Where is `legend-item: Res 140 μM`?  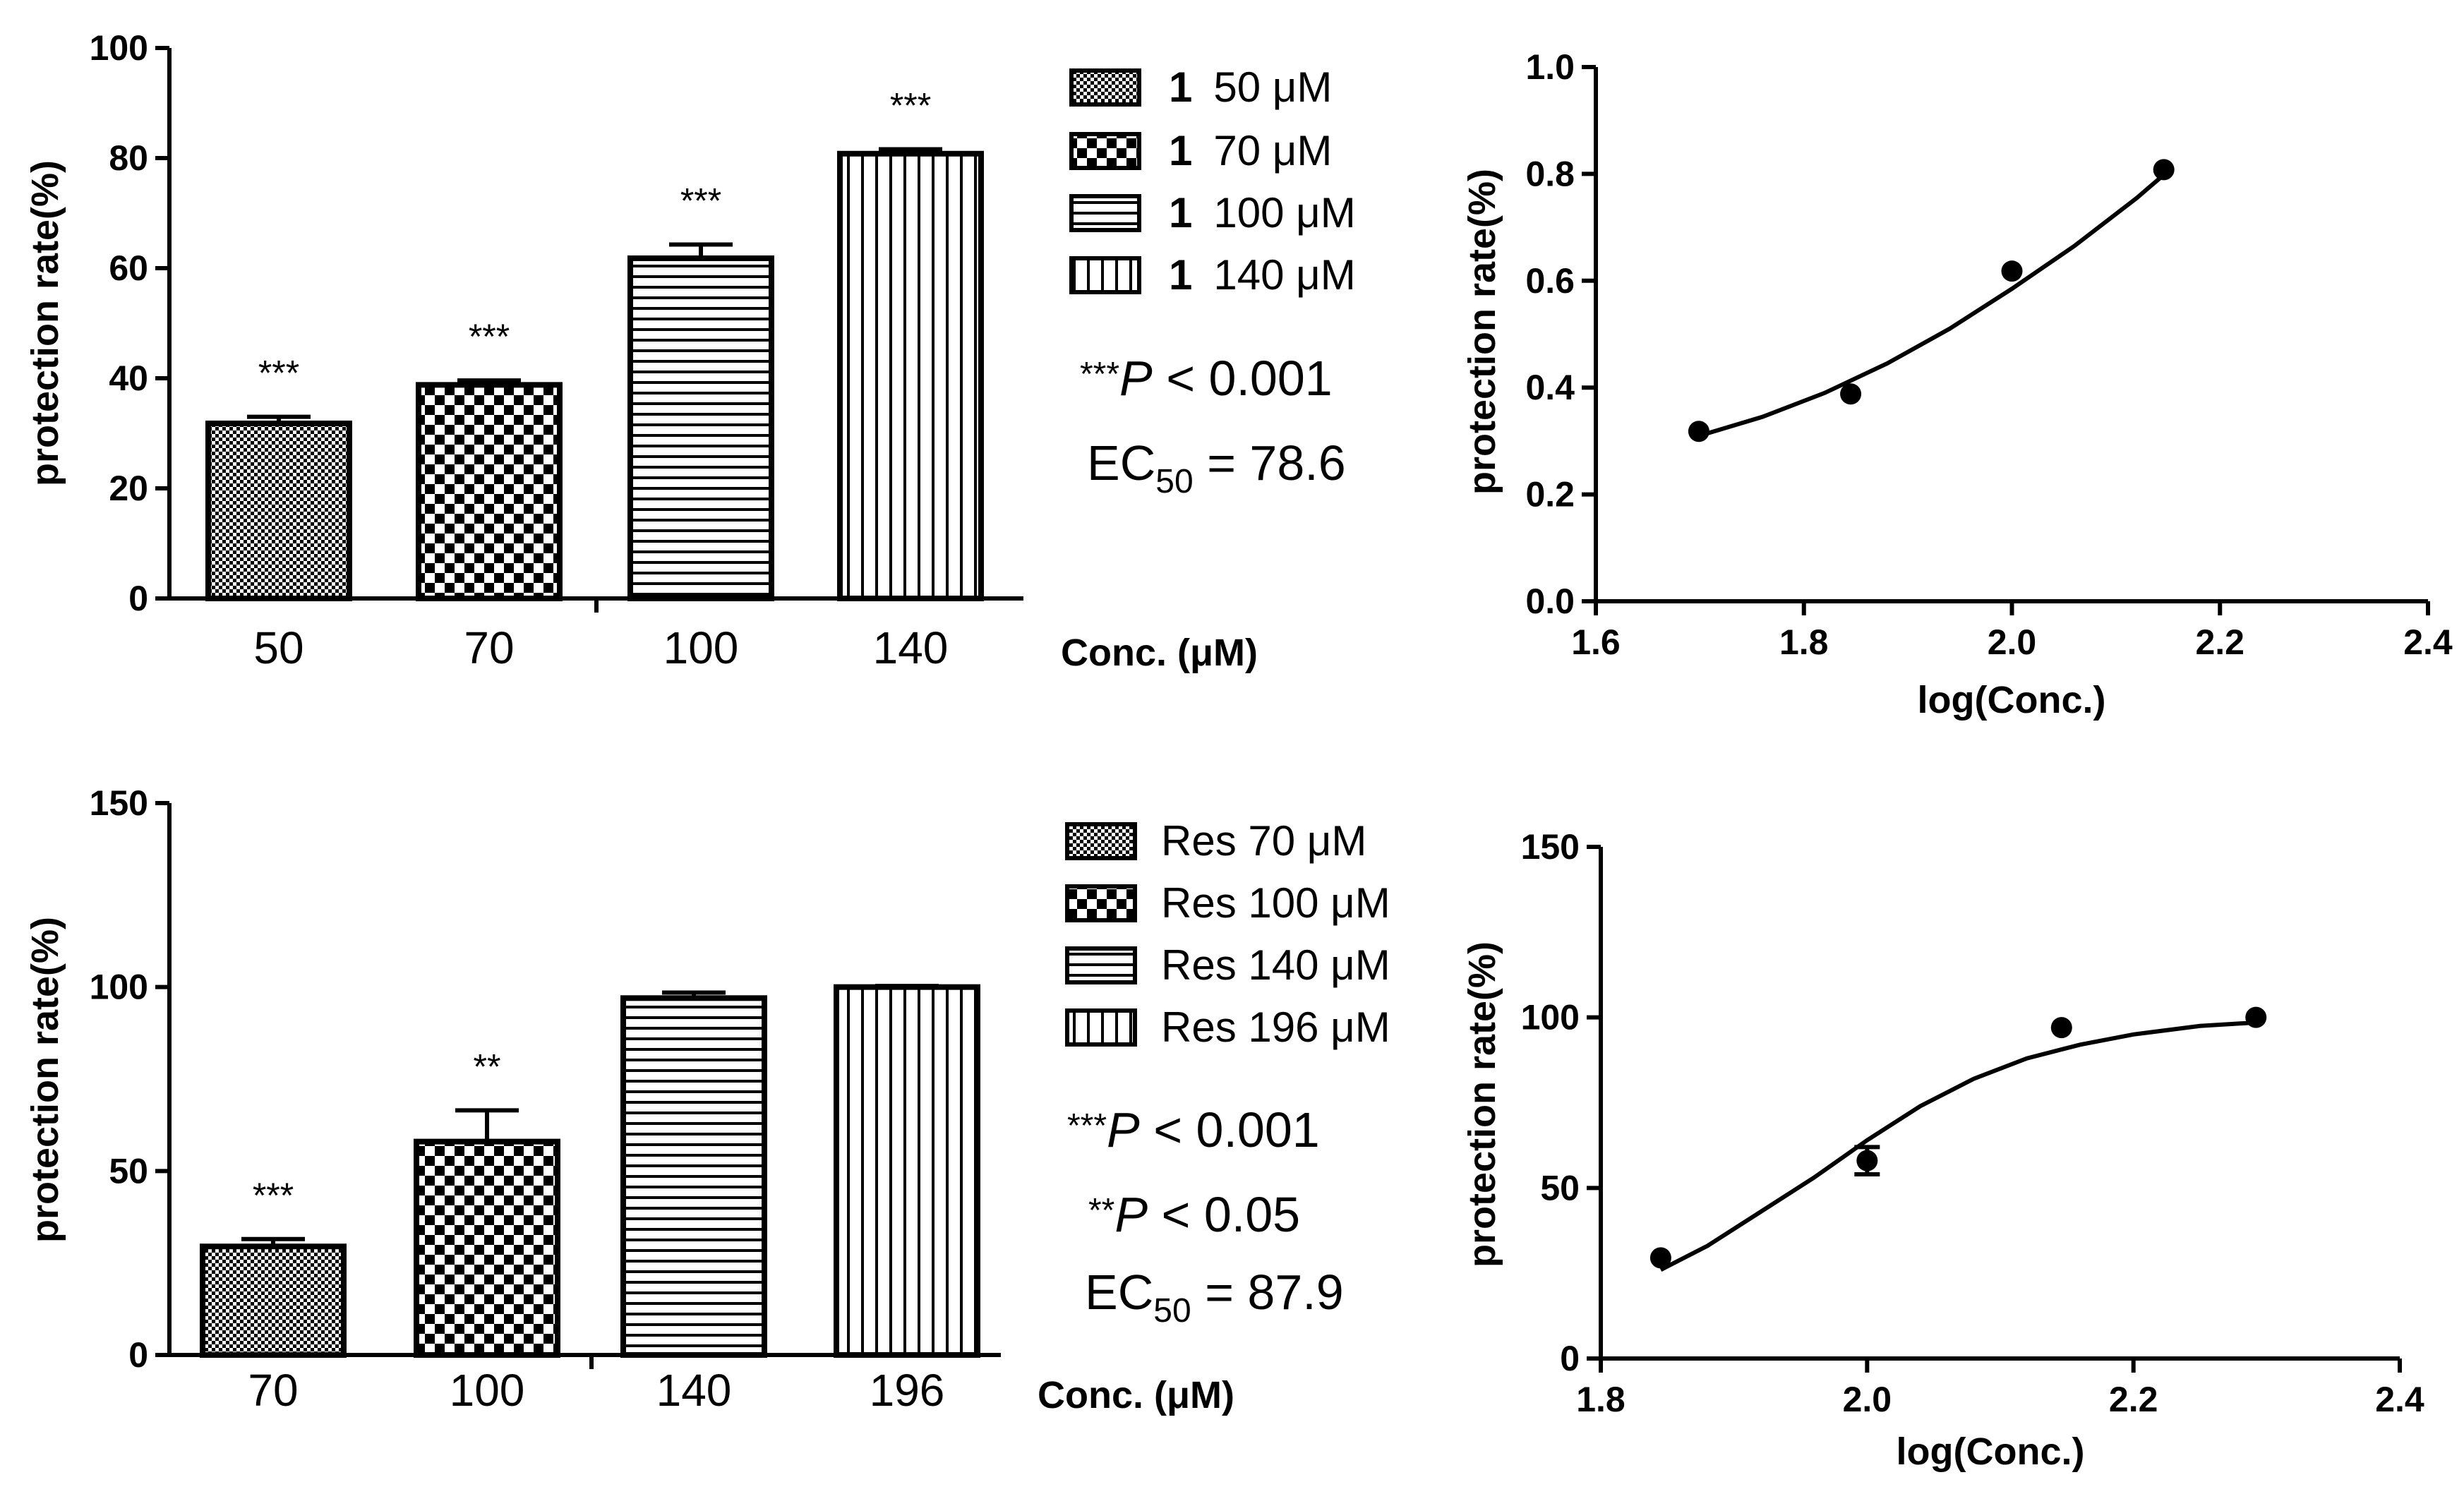 legend-item: Res 140 μM is located at coordinates (1275, 965).